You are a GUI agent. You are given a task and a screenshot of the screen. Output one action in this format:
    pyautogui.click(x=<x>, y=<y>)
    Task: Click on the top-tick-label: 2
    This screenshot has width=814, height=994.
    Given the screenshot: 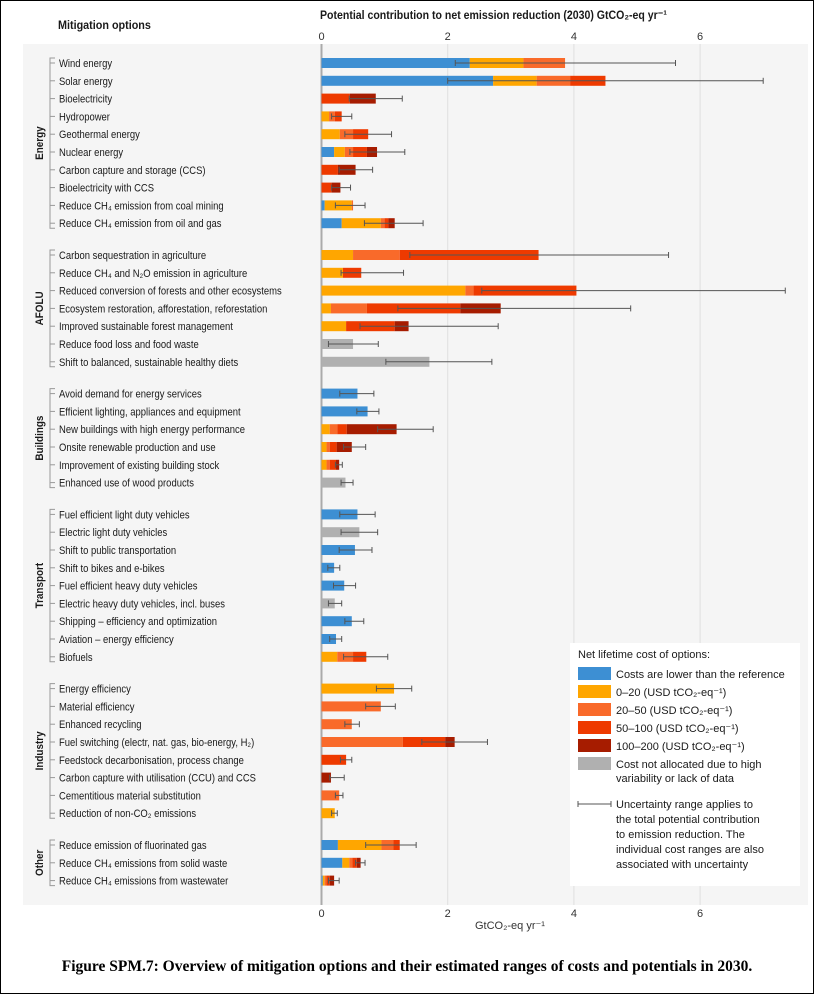 What is the action you would take?
    pyautogui.click(x=448, y=37)
    